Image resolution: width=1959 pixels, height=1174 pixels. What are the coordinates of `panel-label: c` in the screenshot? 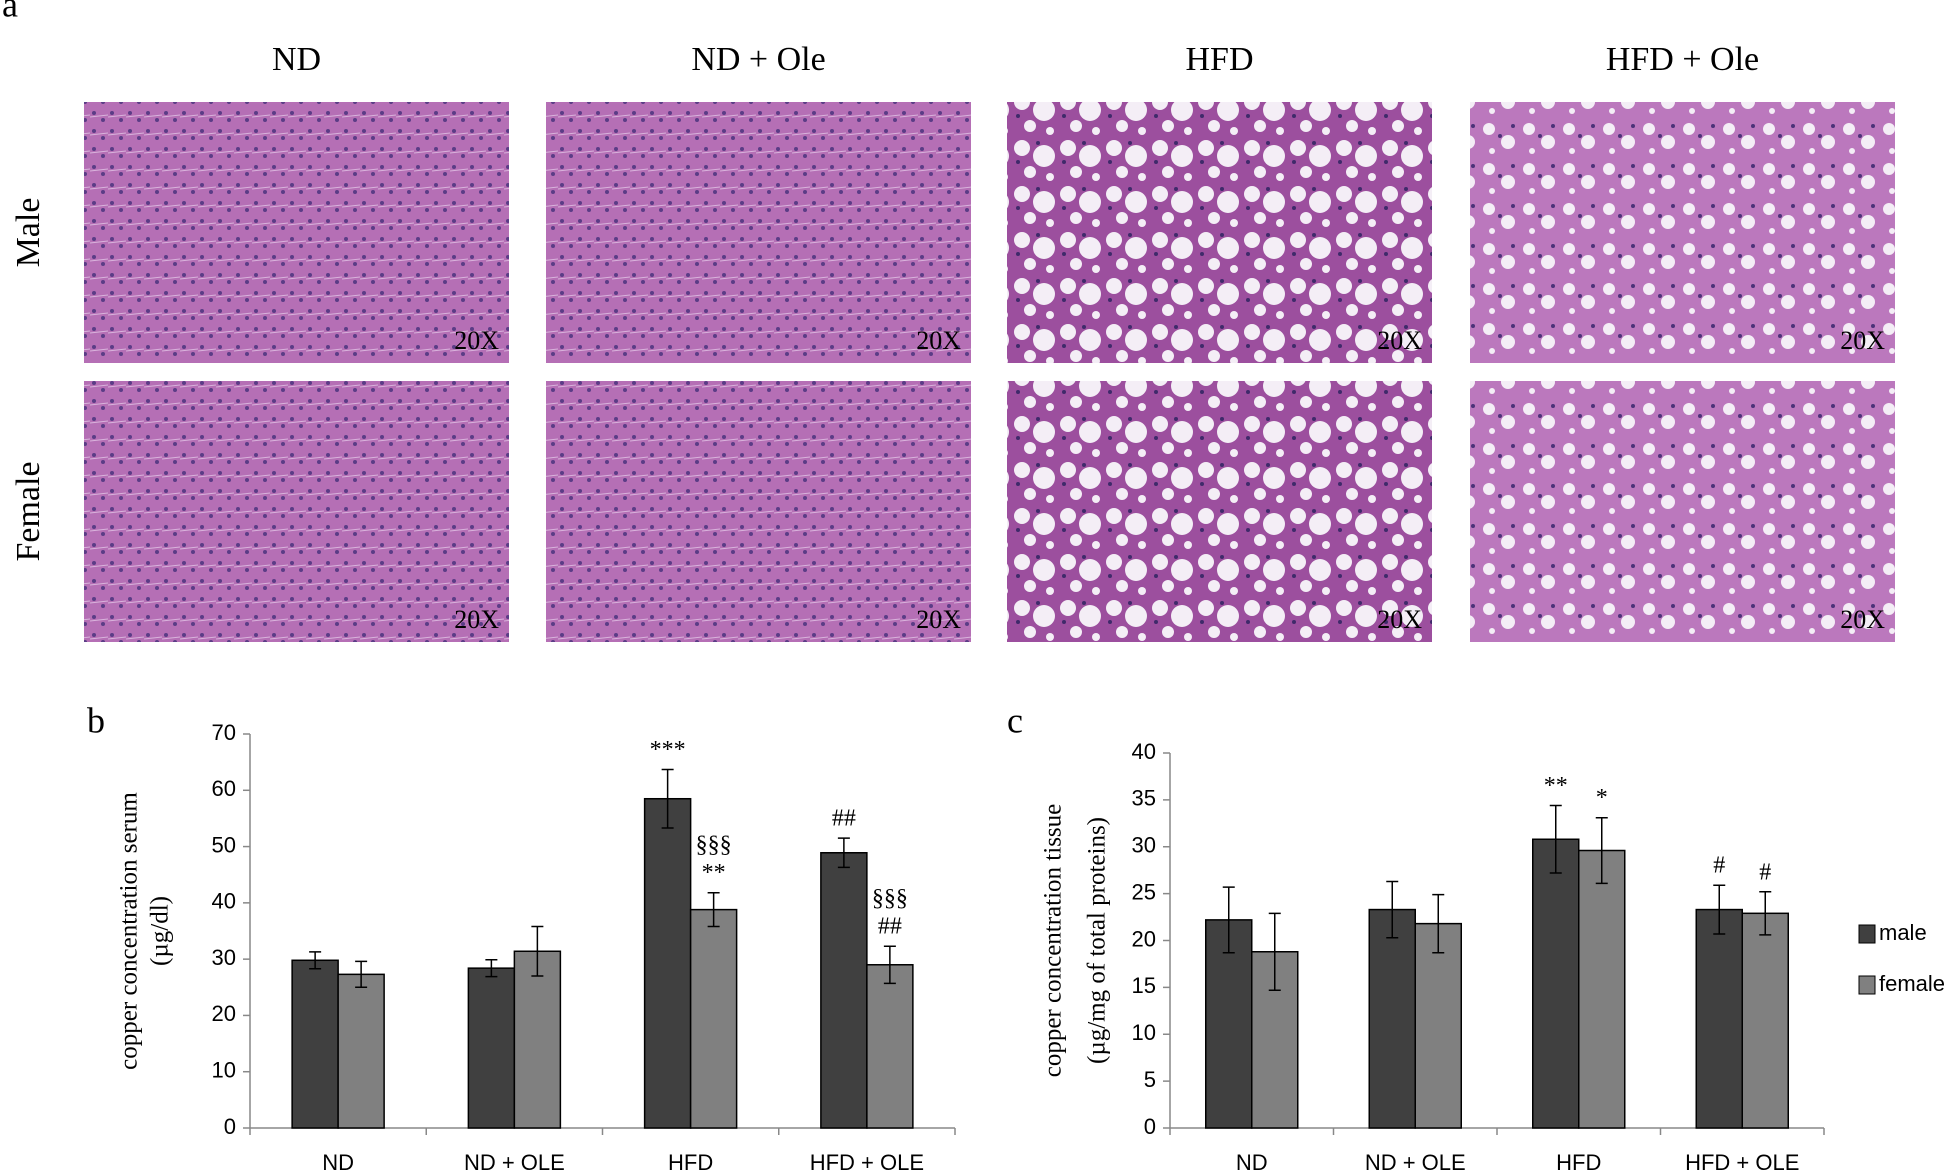 It's located at (1015, 720).